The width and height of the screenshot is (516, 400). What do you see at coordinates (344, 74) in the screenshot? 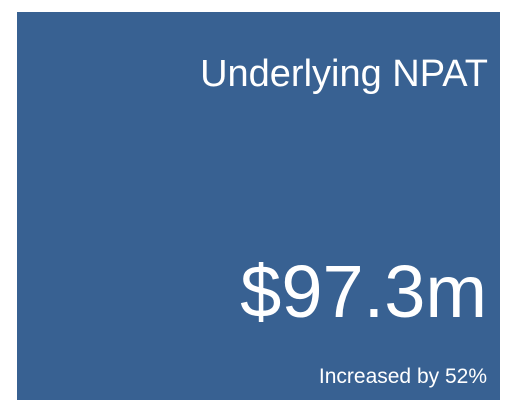
I see `card-title: Underlying NPAT` at bounding box center [344, 74].